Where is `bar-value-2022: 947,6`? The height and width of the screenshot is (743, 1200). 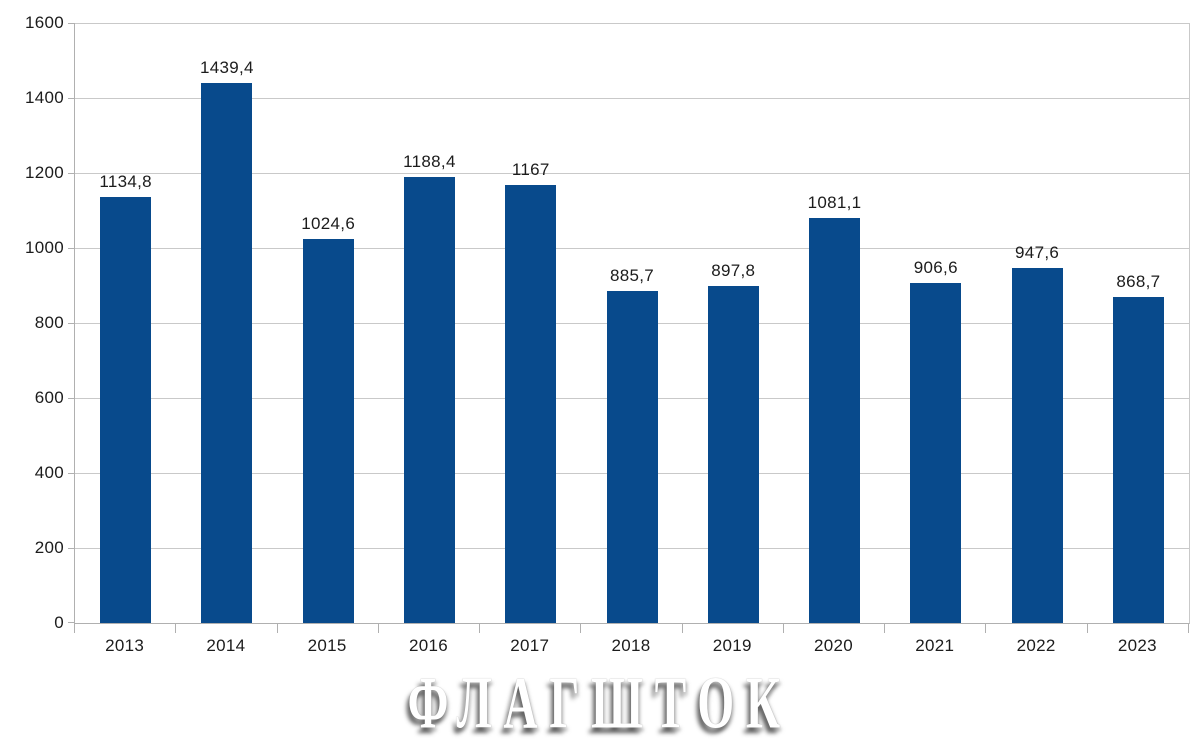
bar-value-2022: 947,6 is located at coordinates (1037, 252).